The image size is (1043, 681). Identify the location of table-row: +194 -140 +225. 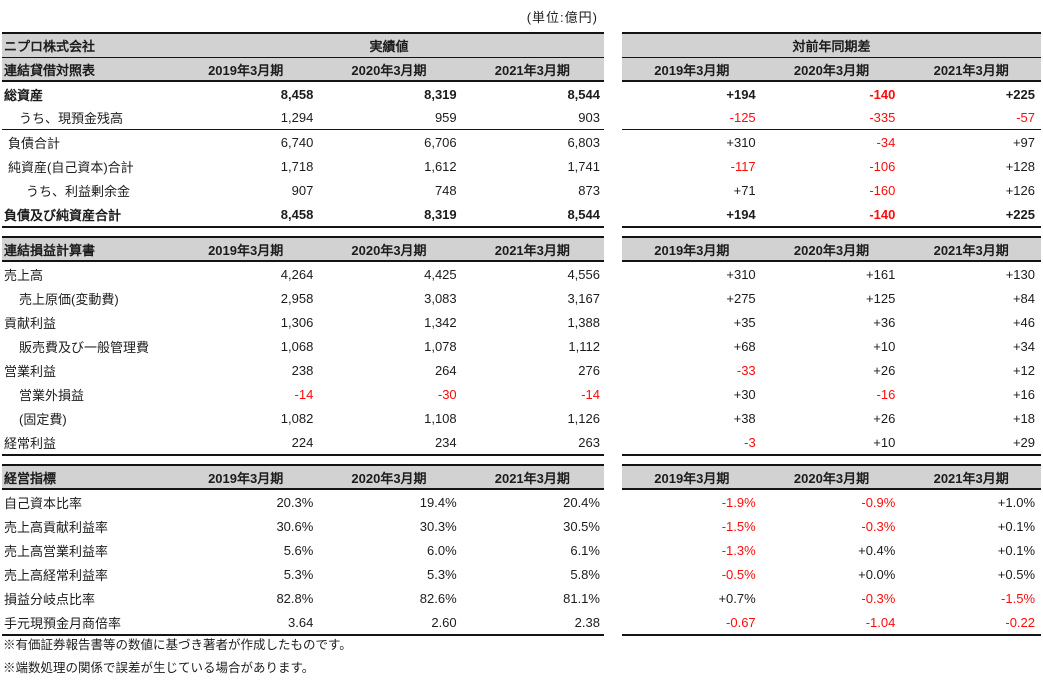
(831, 94).